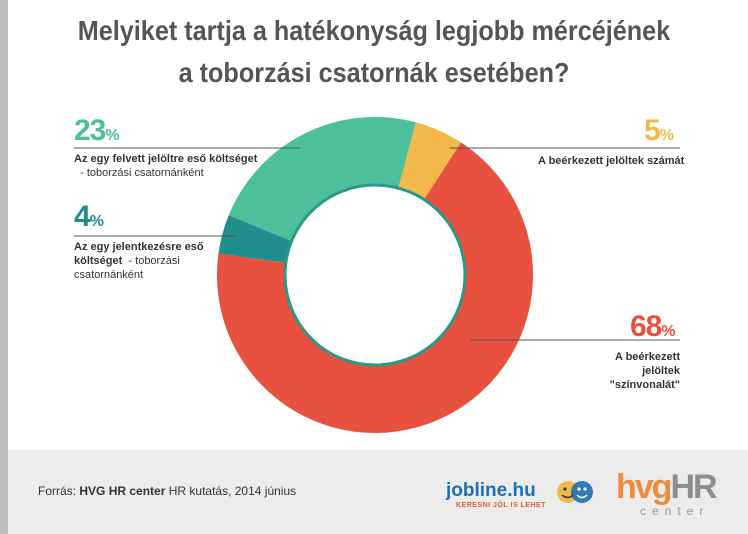 This screenshot has width=748, height=534. What do you see at coordinates (122, 491) in the screenshot?
I see `source-bold: HVG HR center` at bounding box center [122, 491].